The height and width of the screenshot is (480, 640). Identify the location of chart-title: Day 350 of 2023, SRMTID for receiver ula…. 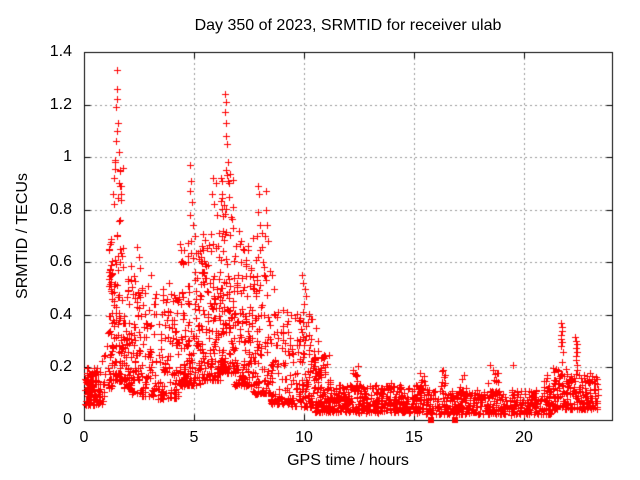
(348, 25).